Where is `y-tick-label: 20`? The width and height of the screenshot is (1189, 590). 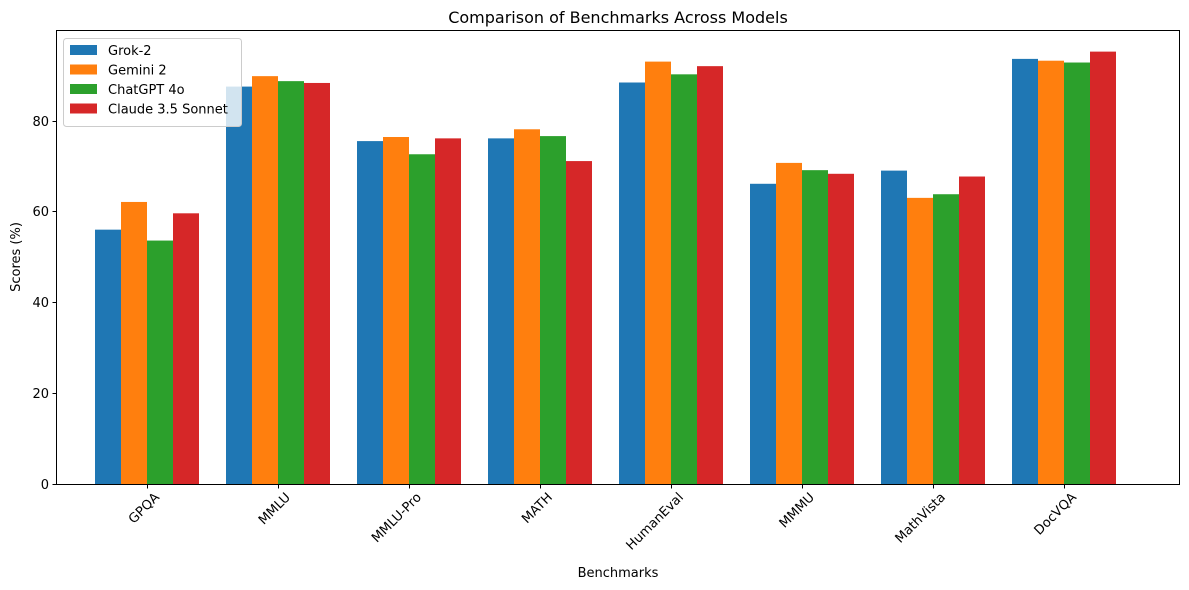 y-tick-label: 20 is located at coordinates (40, 394).